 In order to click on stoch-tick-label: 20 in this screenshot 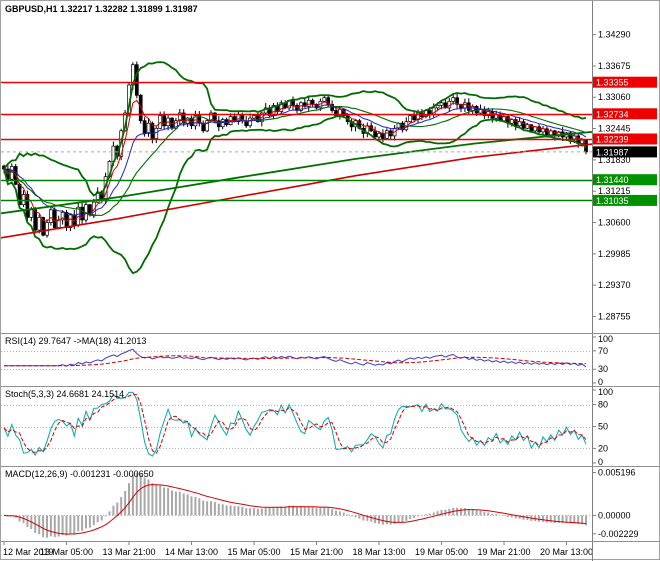, I will do `click(603, 448)`.